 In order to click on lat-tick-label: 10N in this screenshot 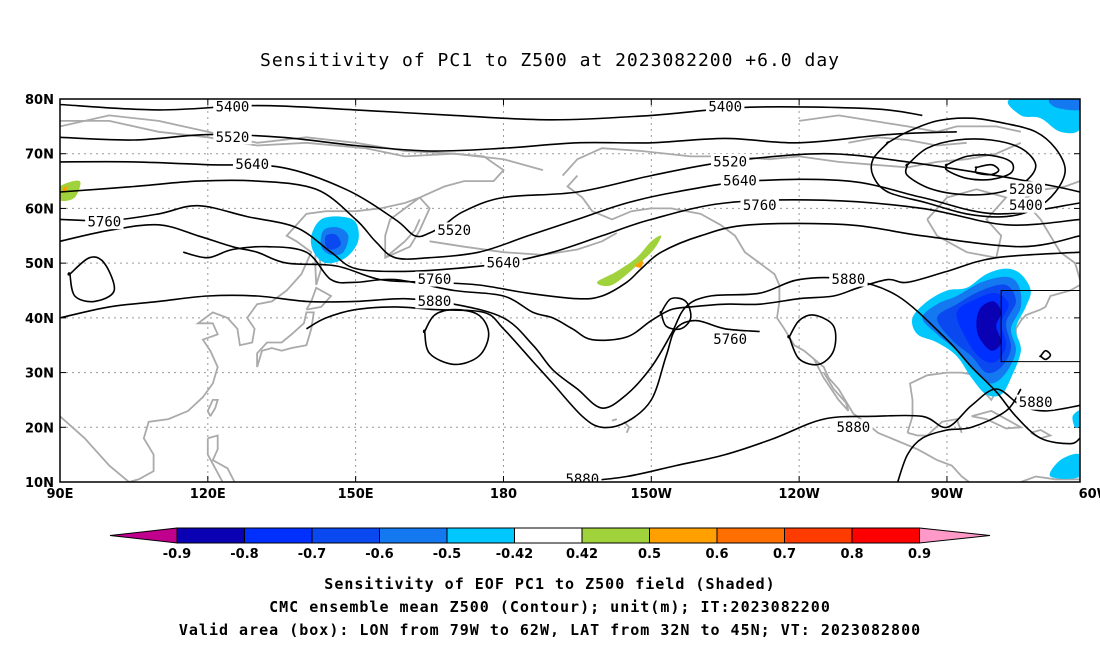, I will do `click(39, 483)`.